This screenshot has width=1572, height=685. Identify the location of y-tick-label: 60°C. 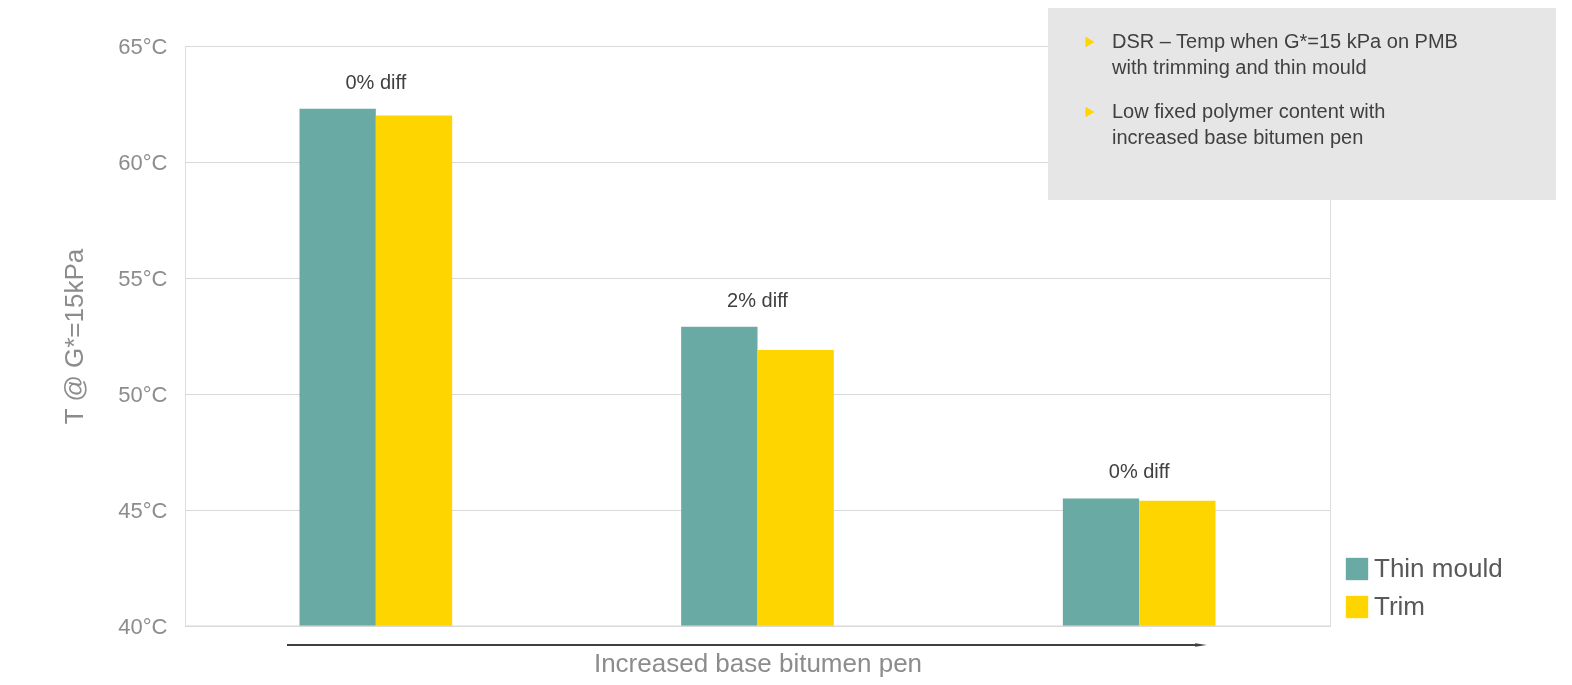
(143, 162).